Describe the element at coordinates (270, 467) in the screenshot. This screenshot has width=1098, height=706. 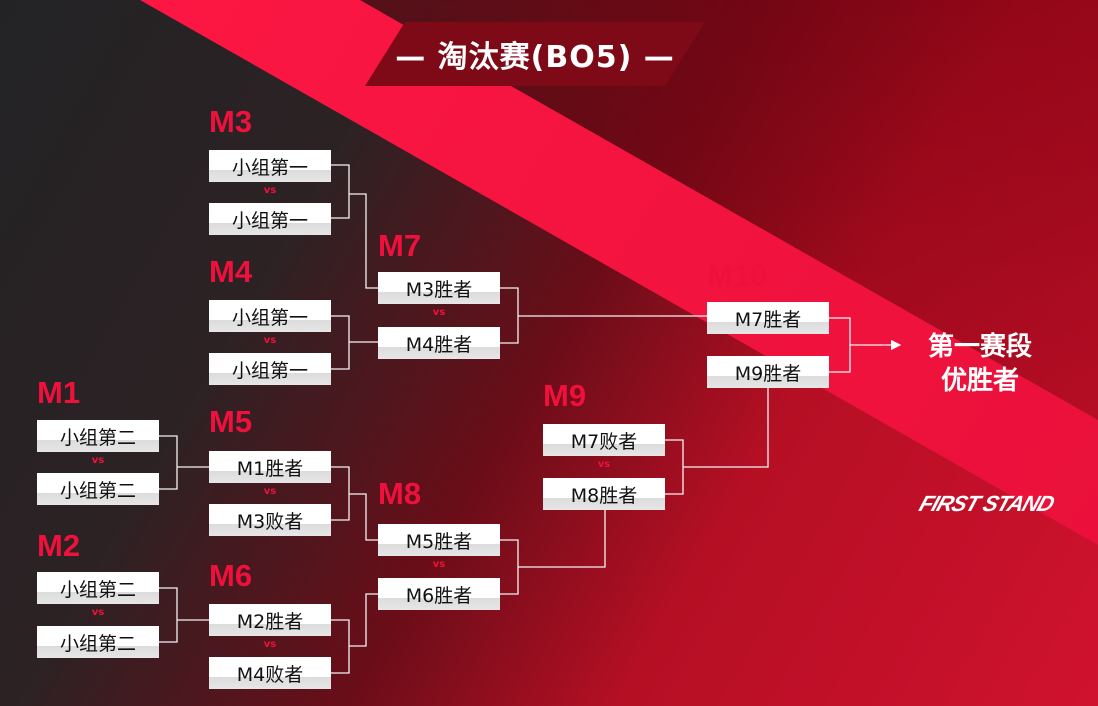
I see `team-slot: M1胜者` at that location.